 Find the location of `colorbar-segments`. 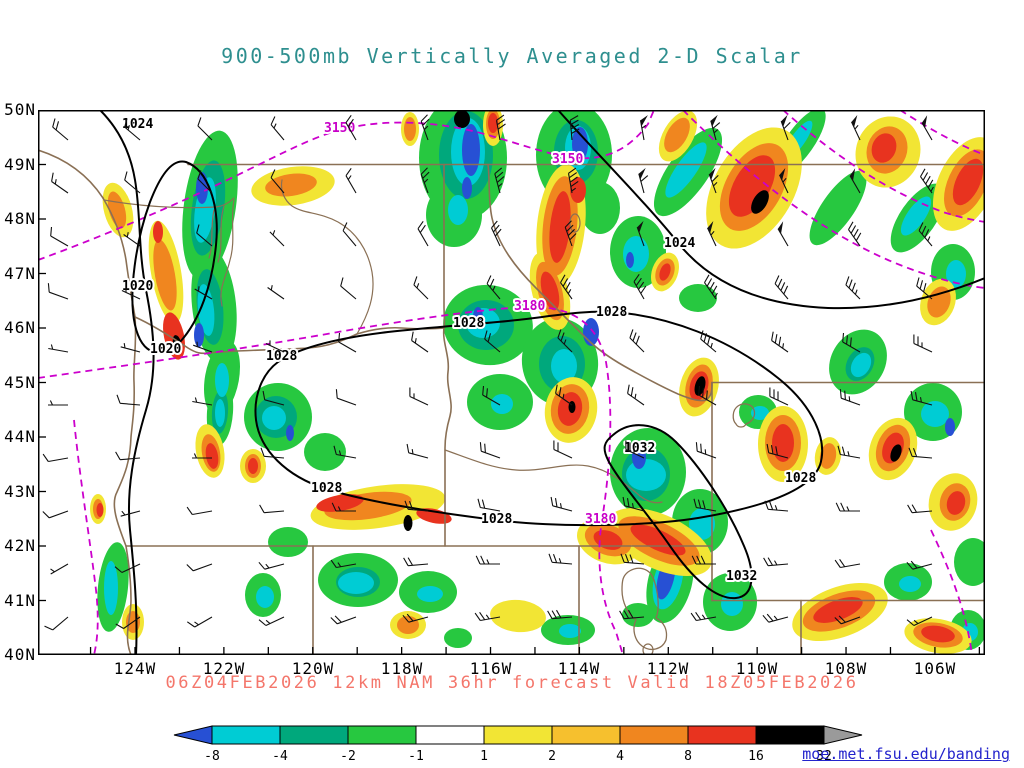

colorbar-segments is located at coordinates (518, 735).